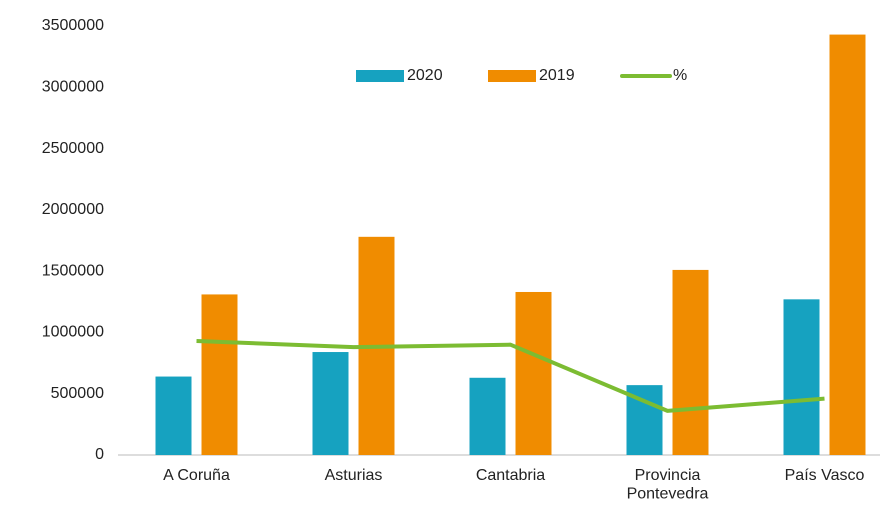  I want to click on x-tick-label: A Coruña, so click(196, 475).